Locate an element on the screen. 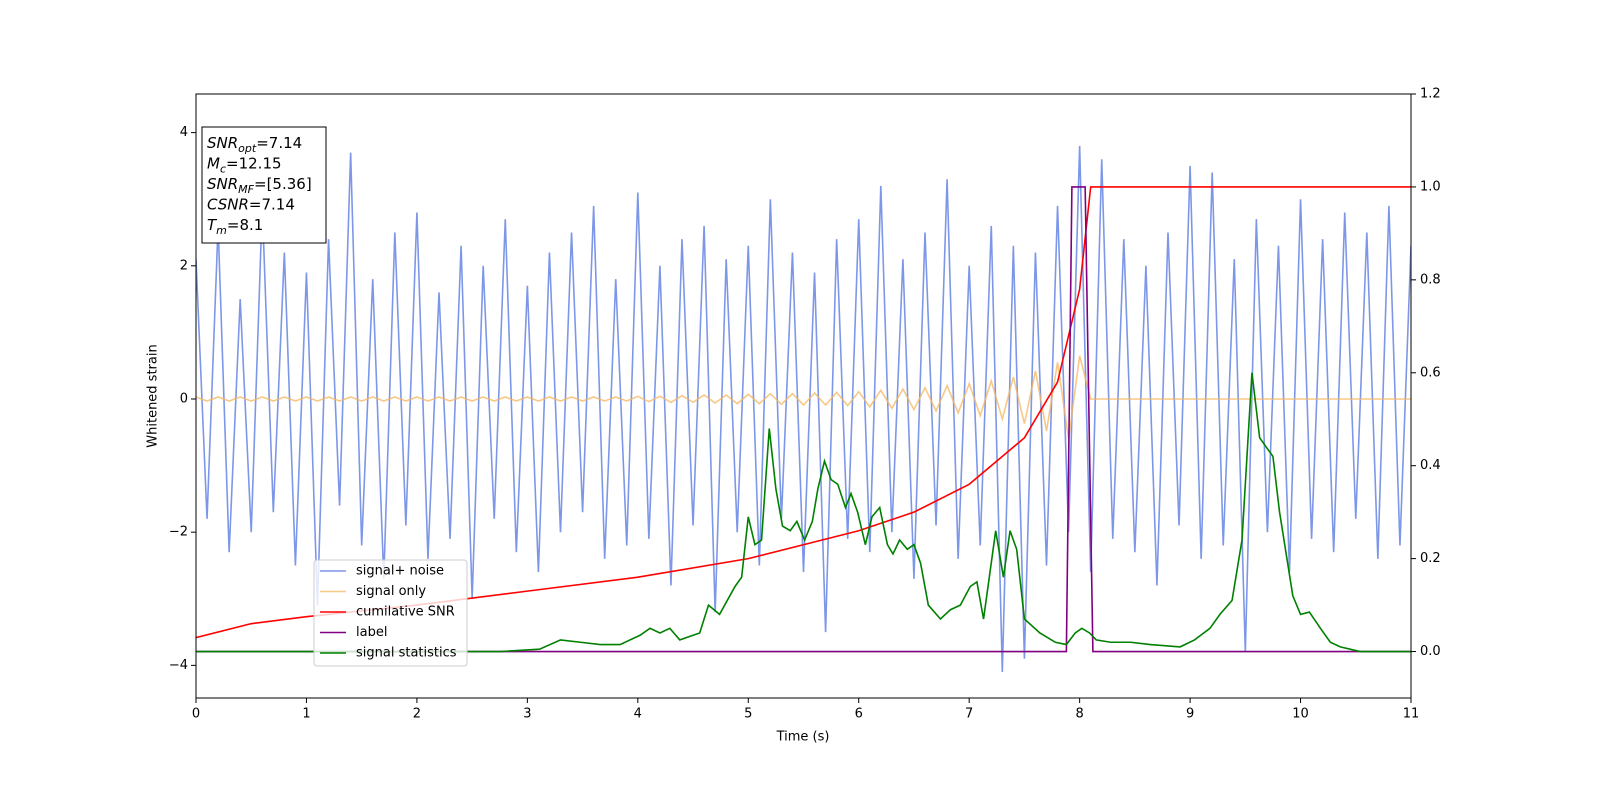  y-tick-label: 0 is located at coordinates (184, 398).